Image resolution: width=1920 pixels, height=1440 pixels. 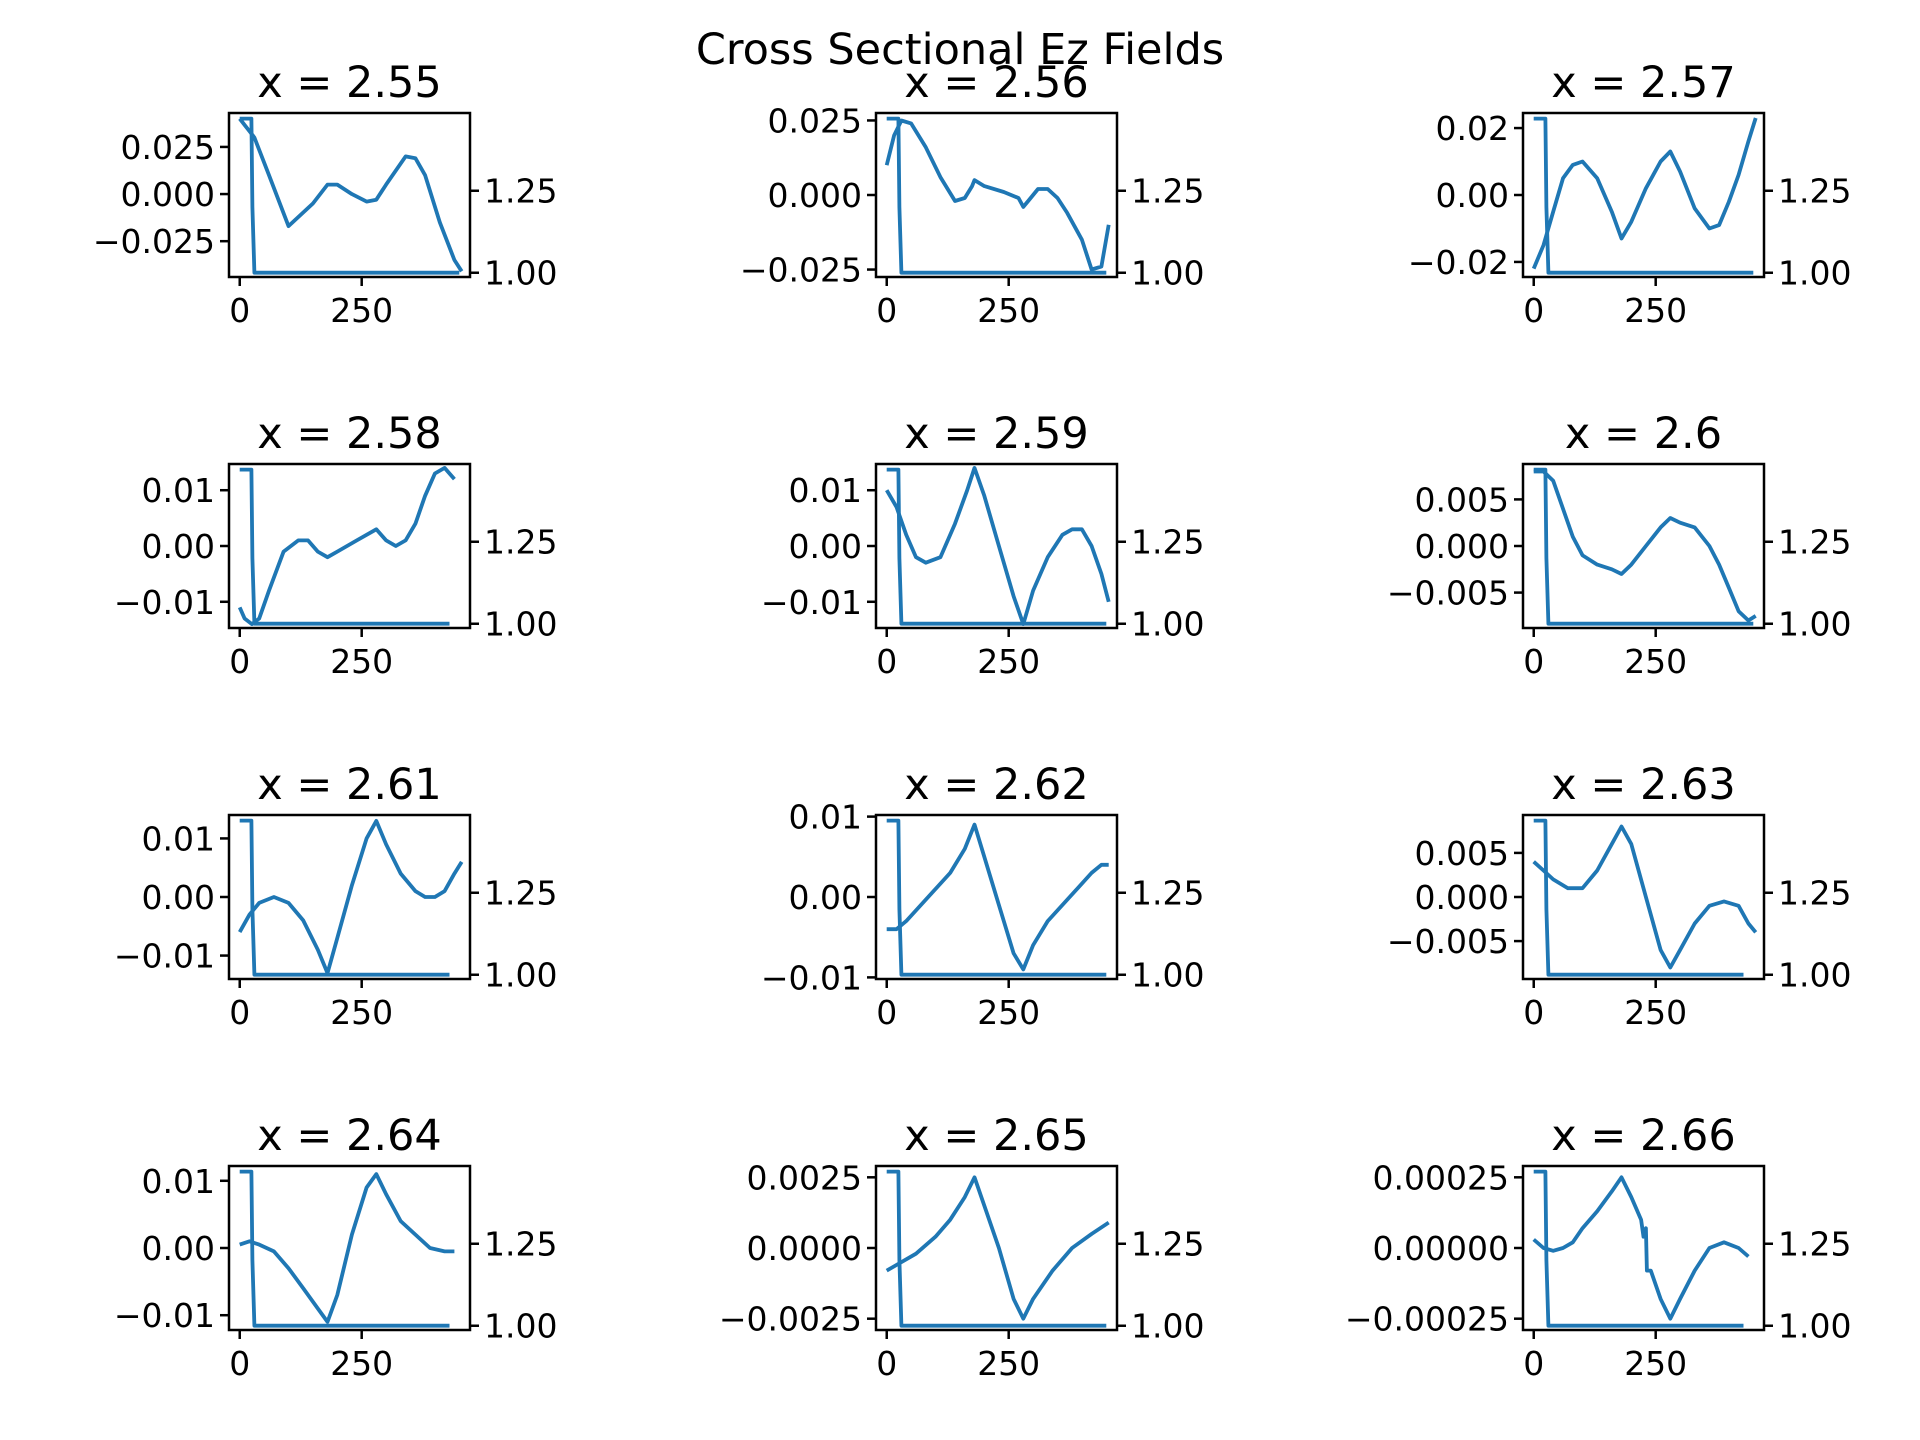 I want to click on y-tick-label: −0.0025, so click(x=790, y=1319).